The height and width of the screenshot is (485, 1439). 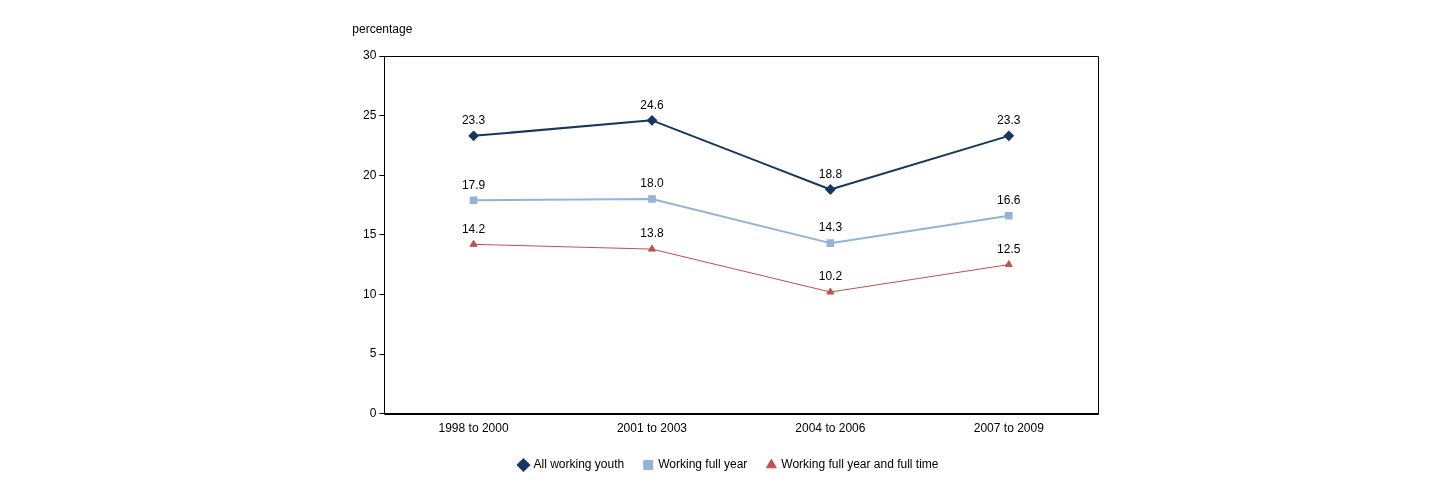 I want to click on y-tick-label: 15, so click(x=369, y=234).